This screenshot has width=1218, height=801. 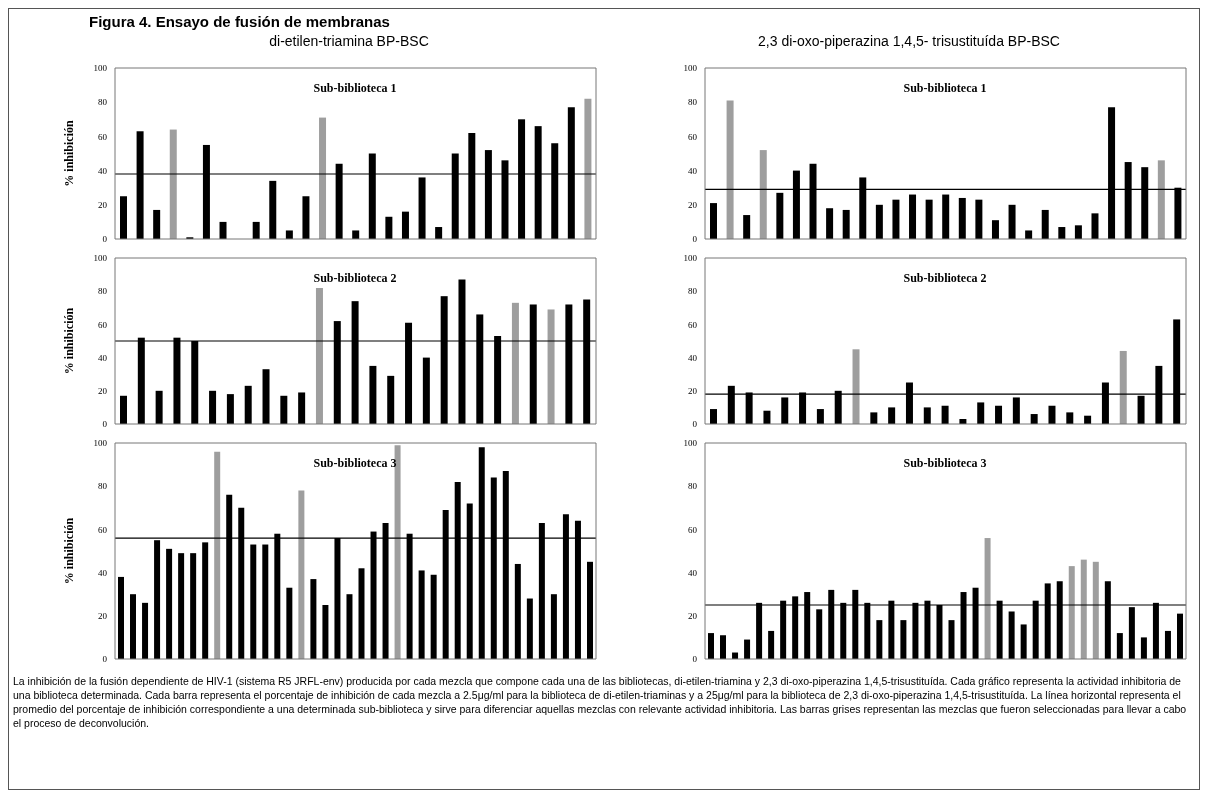 I want to click on chart-subtitle: di-etilen-triamina BP-BSC, so click(x=349, y=41).